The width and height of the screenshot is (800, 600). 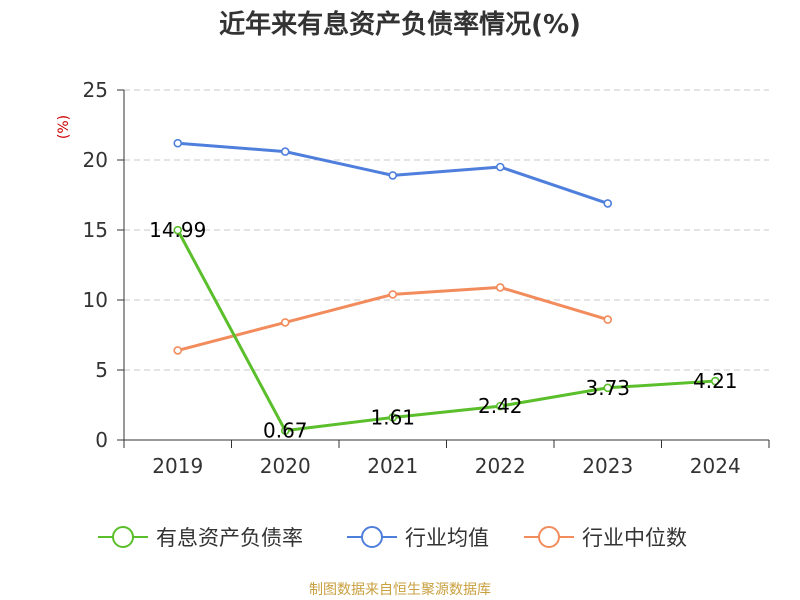 I want to click on x-tick-label: 2023, so click(x=607, y=466).